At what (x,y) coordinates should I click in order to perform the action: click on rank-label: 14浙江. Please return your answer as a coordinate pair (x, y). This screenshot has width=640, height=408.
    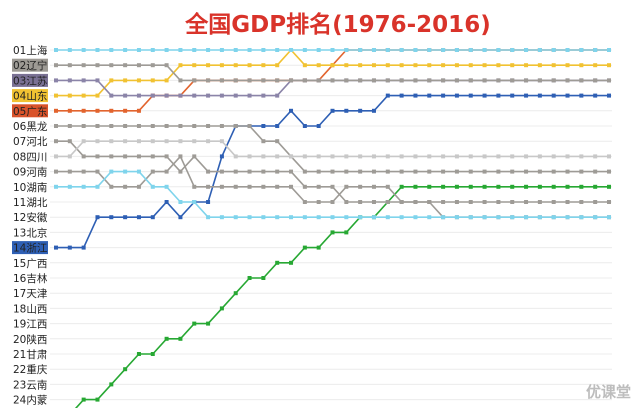
    Looking at the image, I should click on (30, 249).